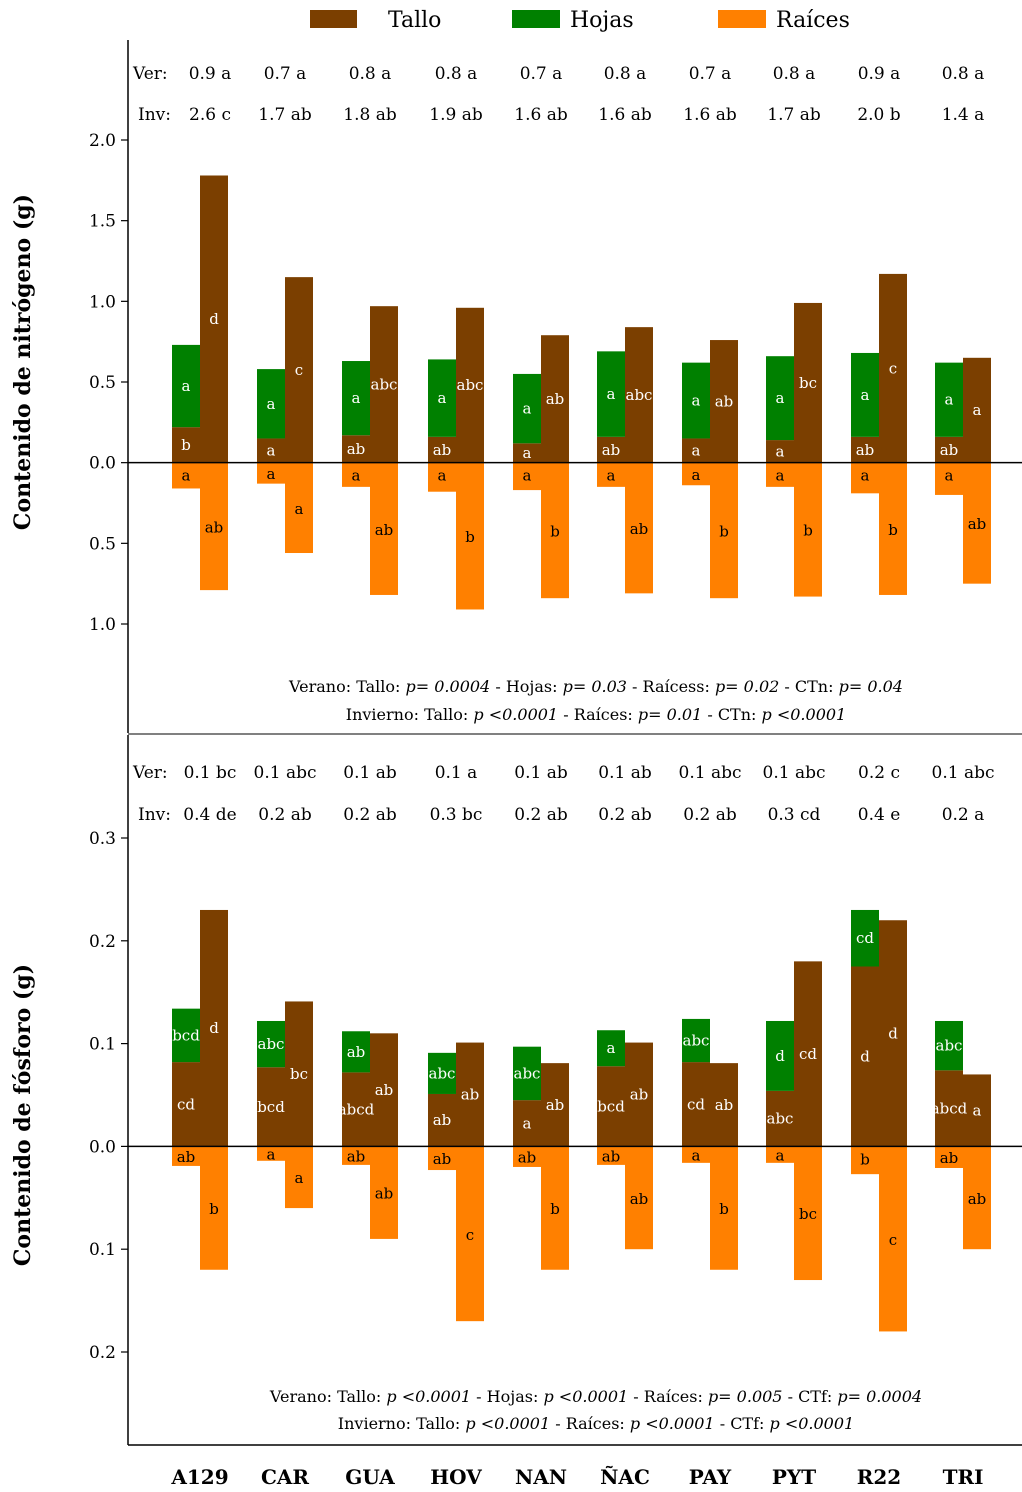 The image size is (1022, 1492). What do you see at coordinates (879, 773) in the screenshot?
I see `ver-value: 0.2 c` at bounding box center [879, 773].